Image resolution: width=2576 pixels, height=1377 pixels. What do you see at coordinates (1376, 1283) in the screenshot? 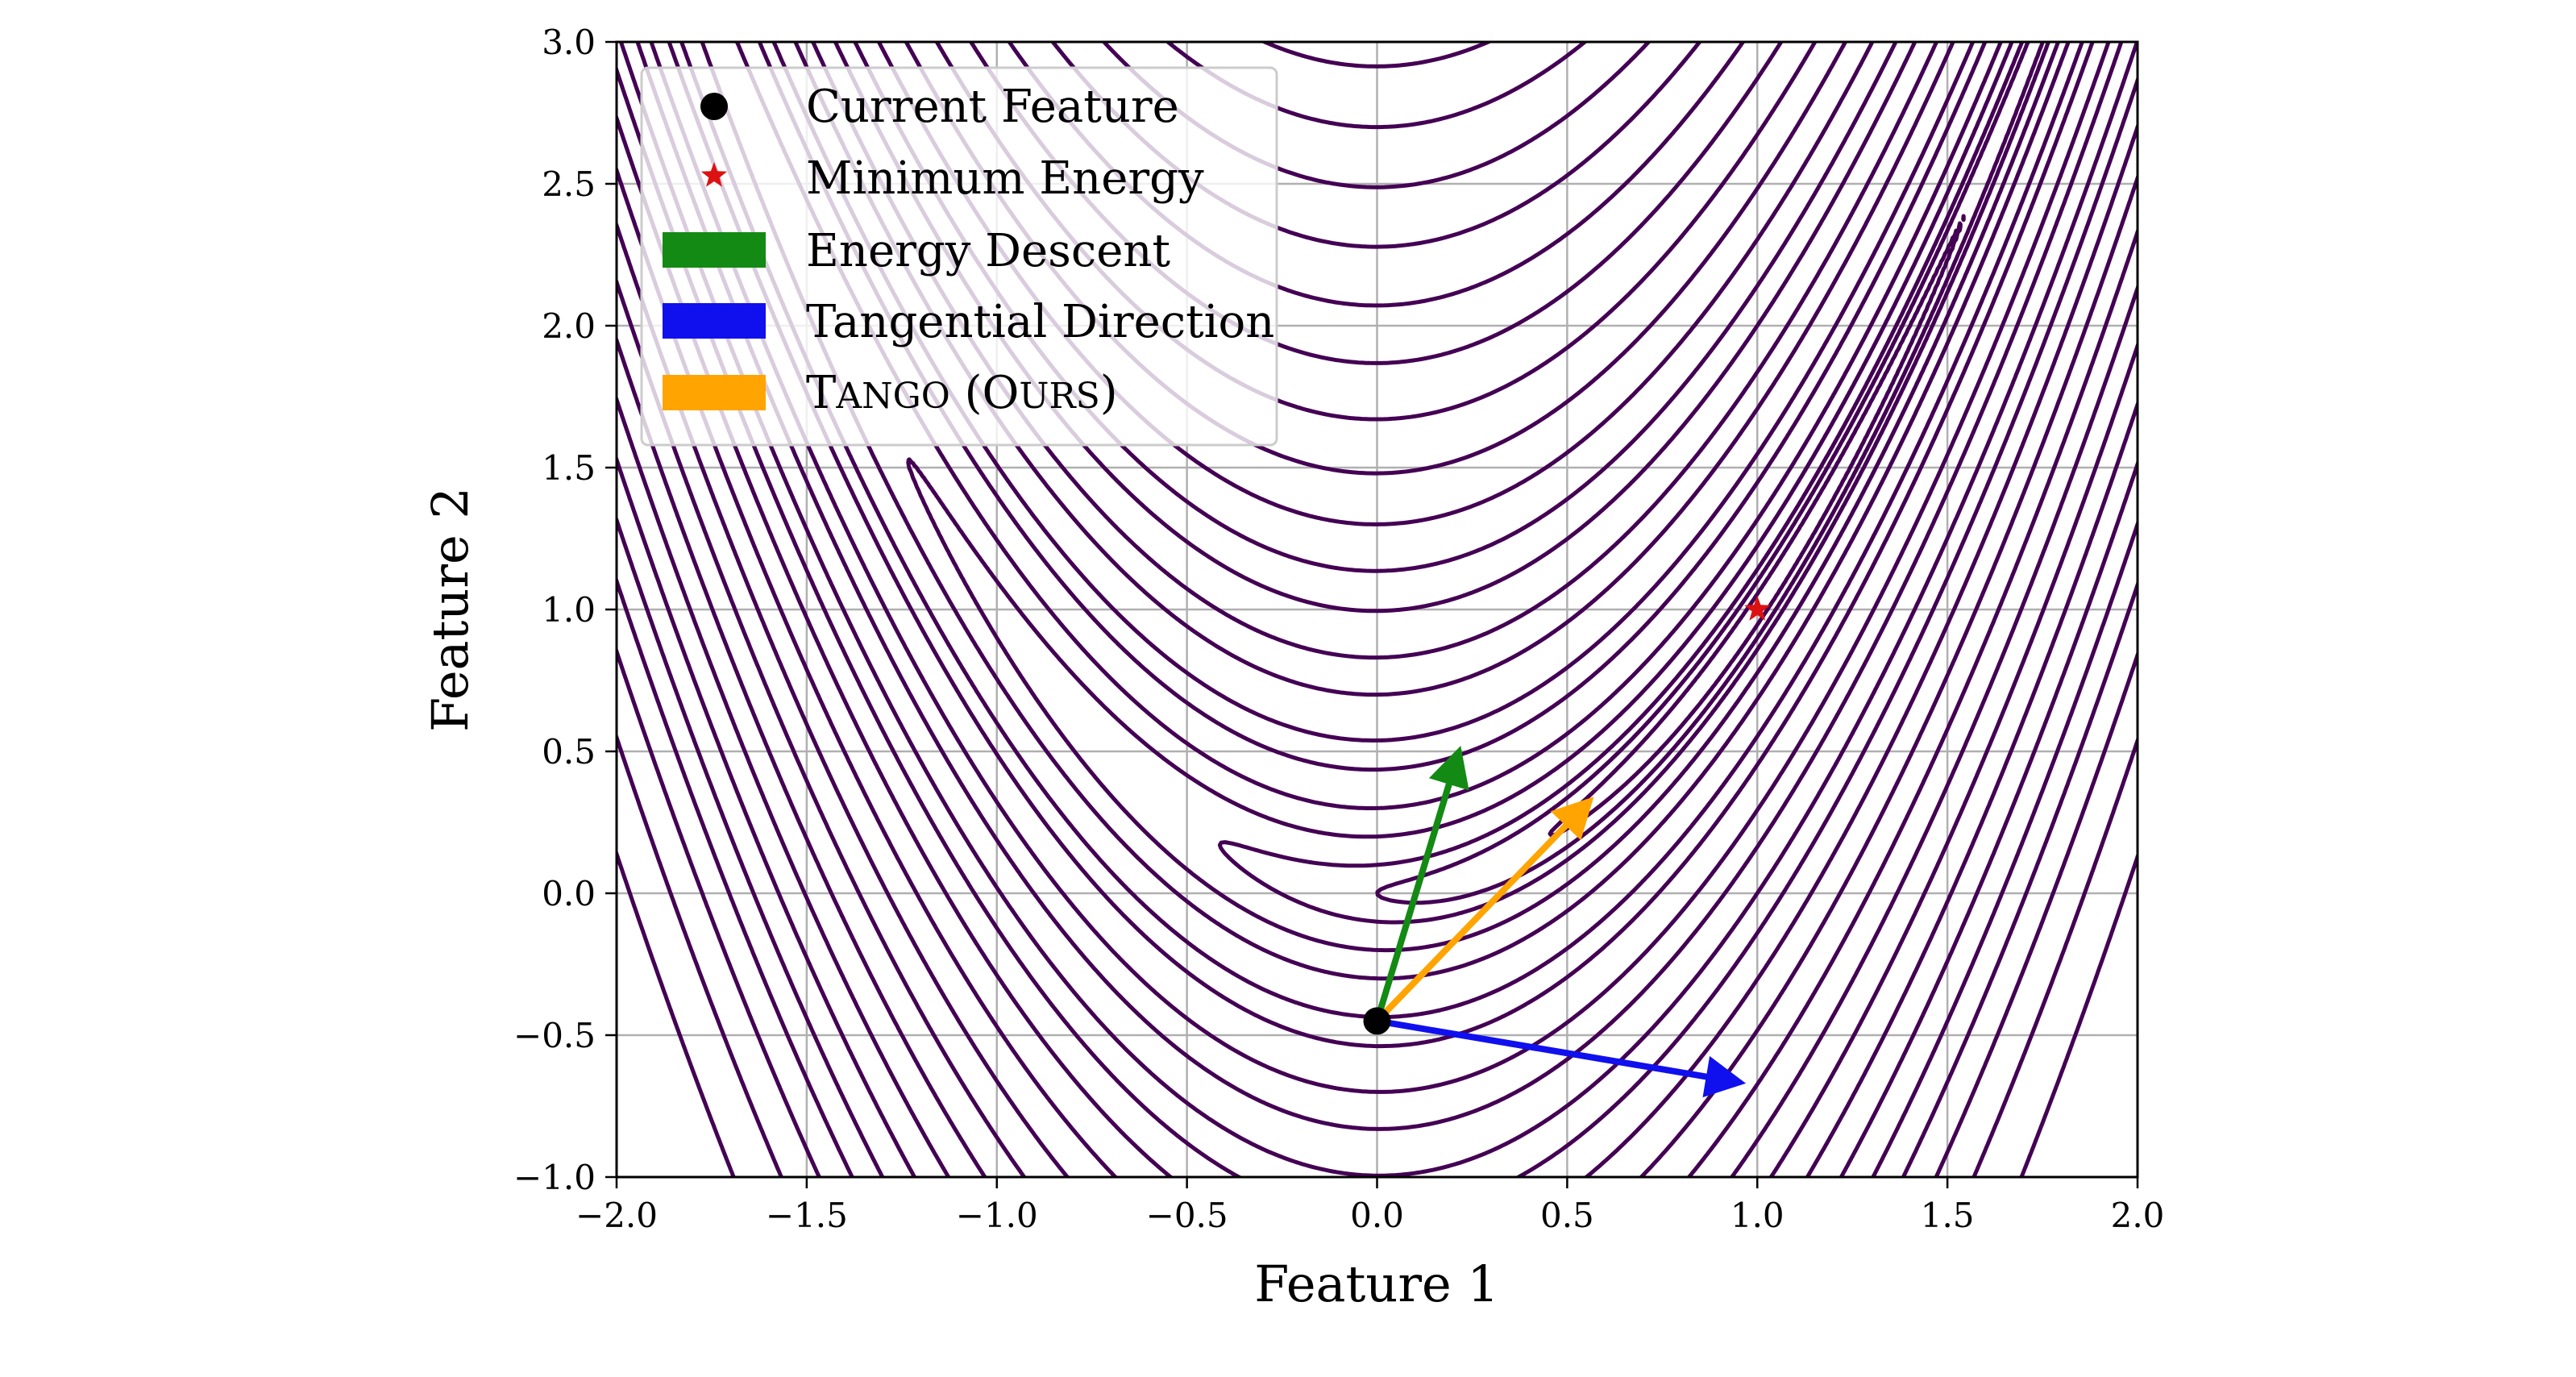
I see `x-axis-title: Feature 1` at bounding box center [1376, 1283].